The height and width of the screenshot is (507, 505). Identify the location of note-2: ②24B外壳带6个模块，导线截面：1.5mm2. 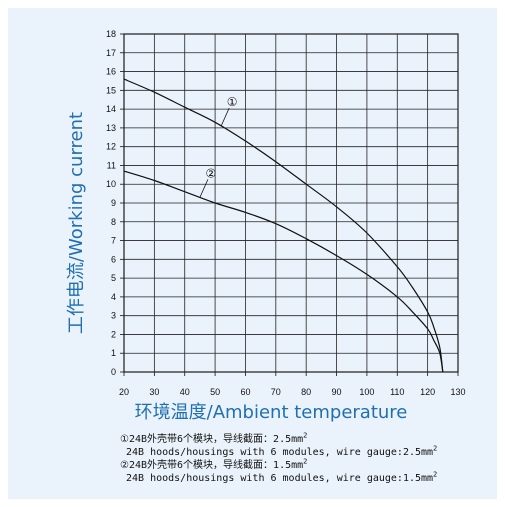
(214, 464).